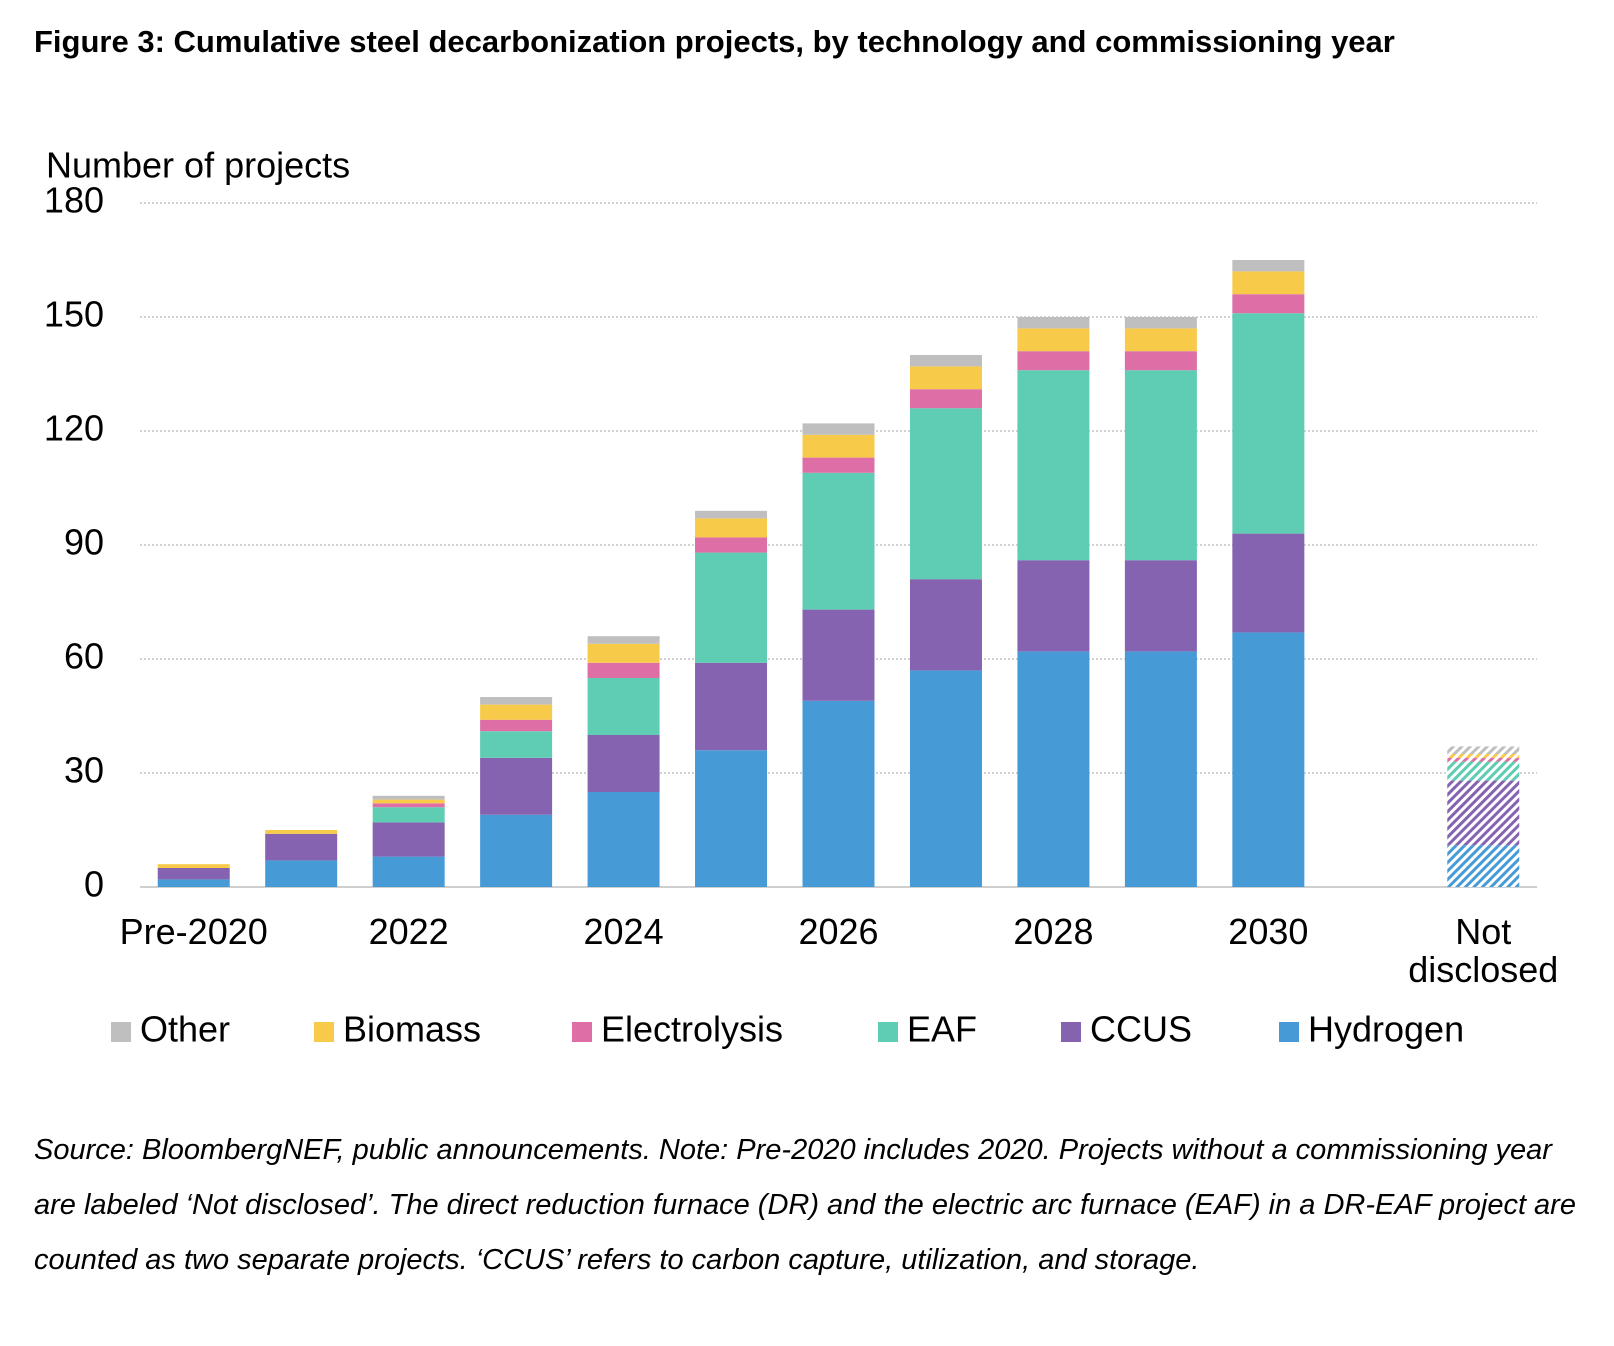 This screenshot has width=1614, height=1346. I want to click on legend-label: Other, so click(185, 1029).